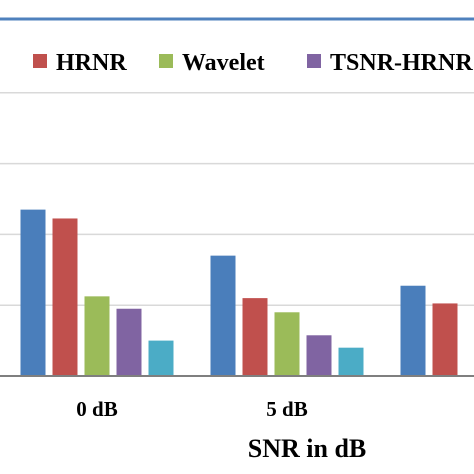 The image size is (474, 474). What do you see at coordinates (307, 448) in the screenshot?
I see `x-axis-title: SNR in dB` at bounding box center [307, 448].